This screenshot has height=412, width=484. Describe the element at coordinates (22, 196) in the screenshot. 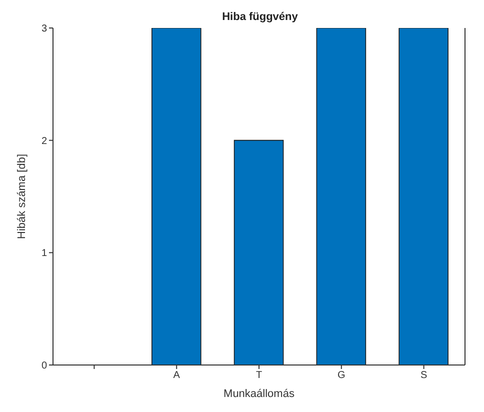

I see `y-axis-title: Hibák száma [db]` at that location.